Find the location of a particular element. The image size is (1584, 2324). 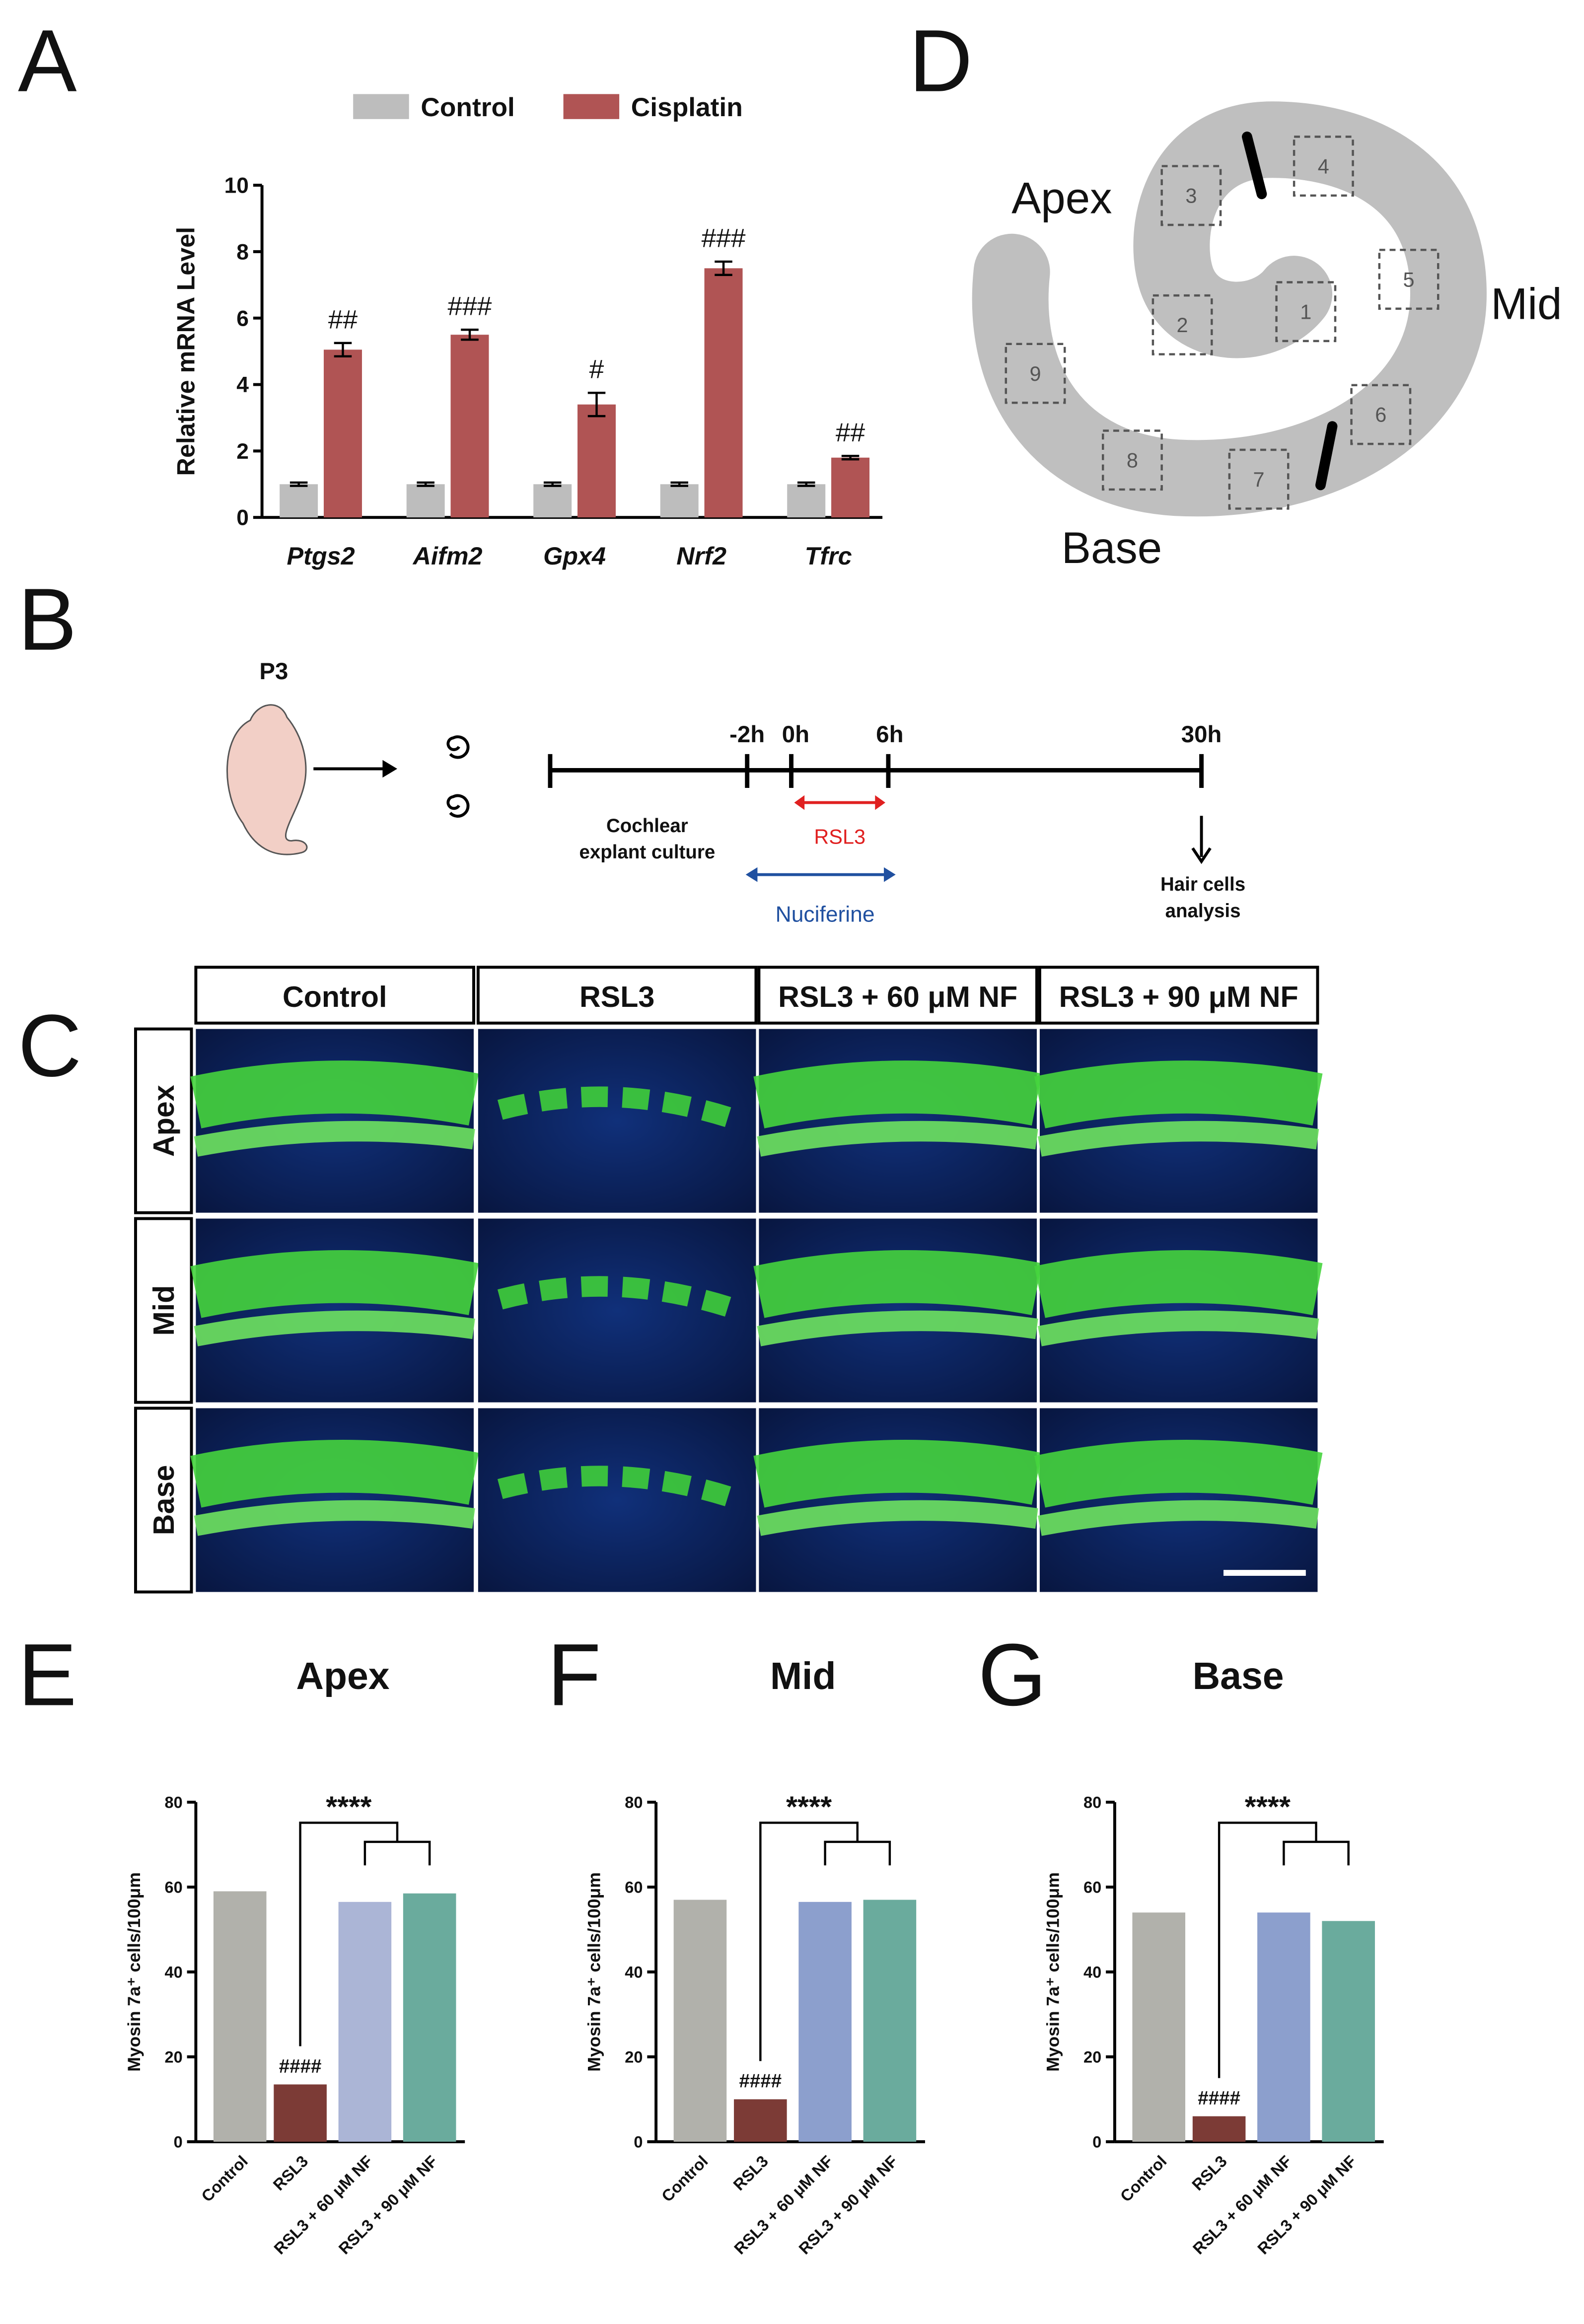

panel-label: D is located at coordinates (940, 60).